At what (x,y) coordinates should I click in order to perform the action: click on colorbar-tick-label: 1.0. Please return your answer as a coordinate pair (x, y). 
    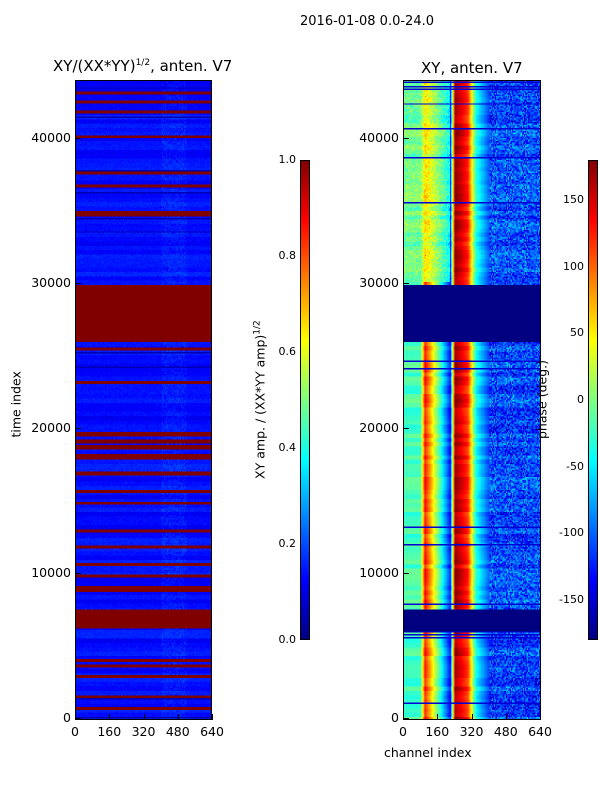
    Looking at the image, I should click on (287, 159).